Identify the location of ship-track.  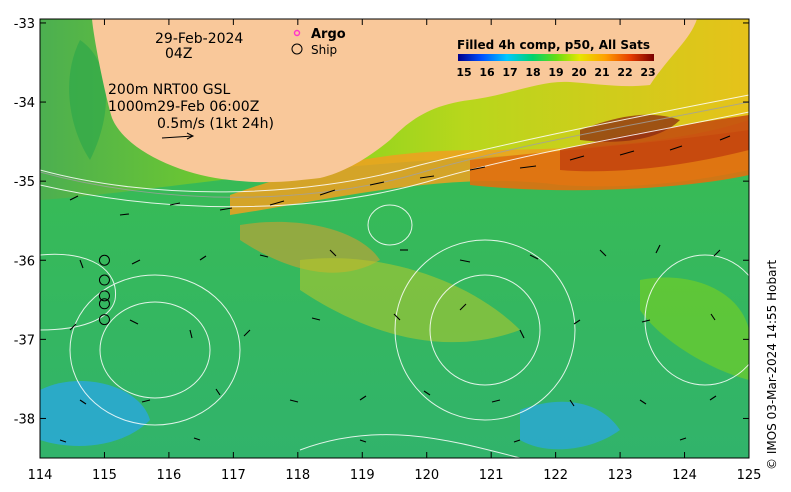
(104, 290).